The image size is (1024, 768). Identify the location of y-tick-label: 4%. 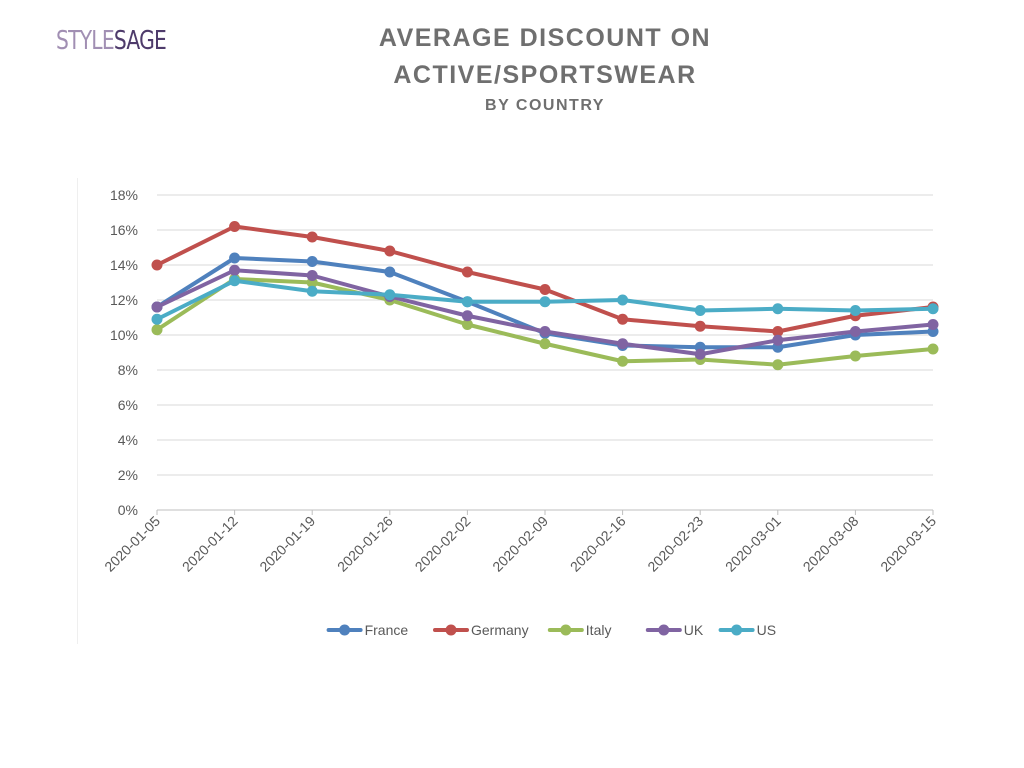
(128, 440).